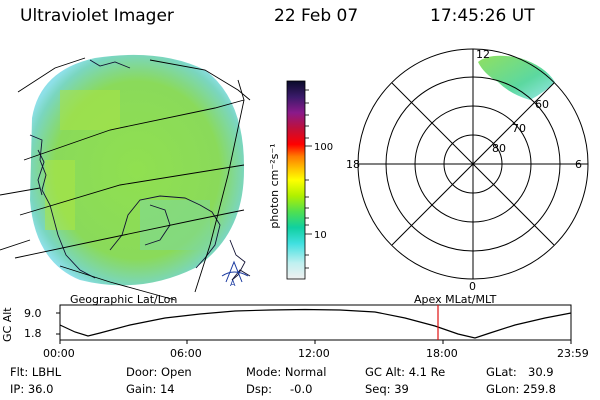 Image resolution: width=600 pixels, height=400 pixels. I want to click on mode-info: Mode: Normal, so click(286, 372).